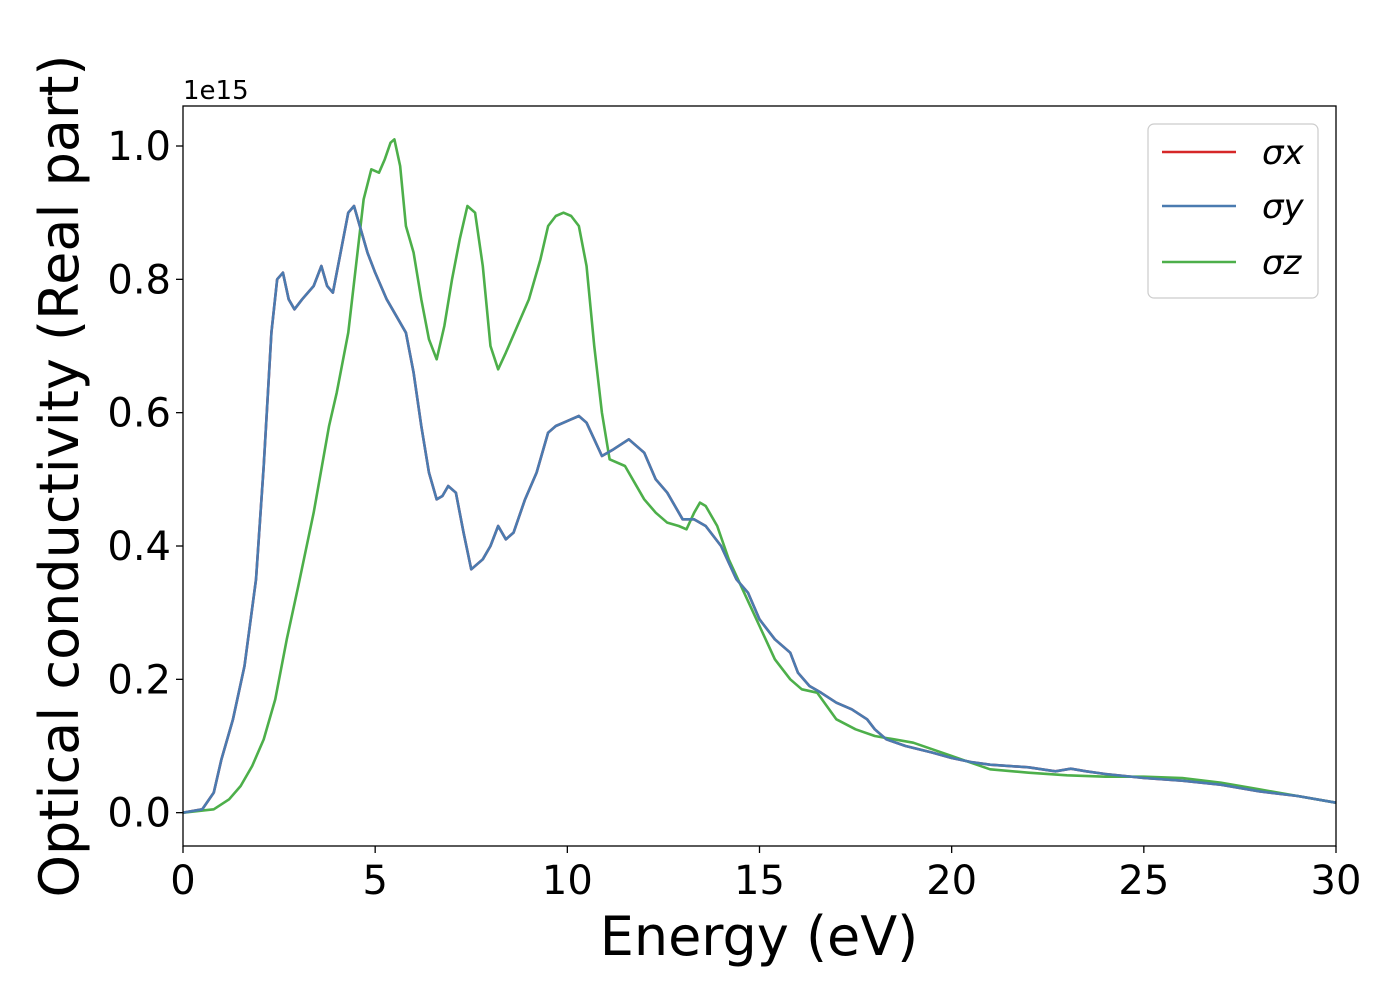 The height and width of the screenshot is (1000, 1400). Describe the element at coordinates (1283, 207) in the screenshot. I see `legend-label-sigma-y: σy` at that location.